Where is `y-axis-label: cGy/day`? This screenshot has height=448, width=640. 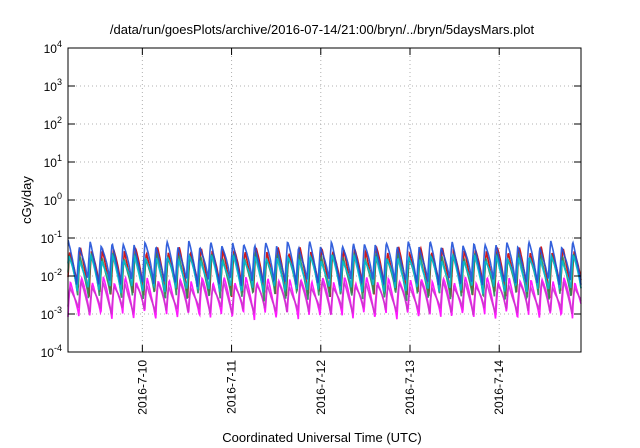 y-axis-label: cGy/day is located at coordinates (26, 200).